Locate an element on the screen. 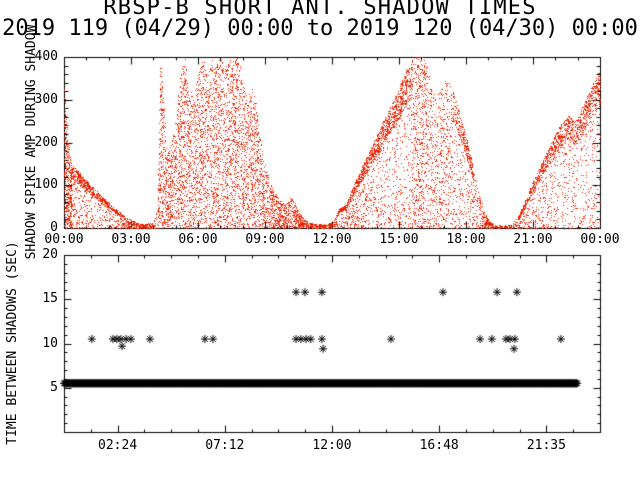 The height and width of the screenshot is (480, 640). bottom-x-tick-label: 21:35 is located at coordinates (546, 445).